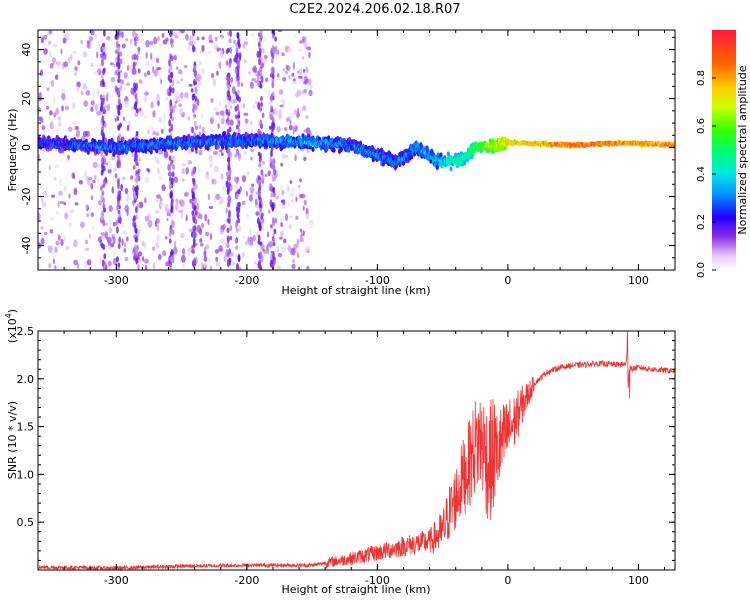  What do you see at coordinates (701, 222) in the screenshot?
I see `colorbar-tick-label: 0.2` at bounding box center [701, 222].